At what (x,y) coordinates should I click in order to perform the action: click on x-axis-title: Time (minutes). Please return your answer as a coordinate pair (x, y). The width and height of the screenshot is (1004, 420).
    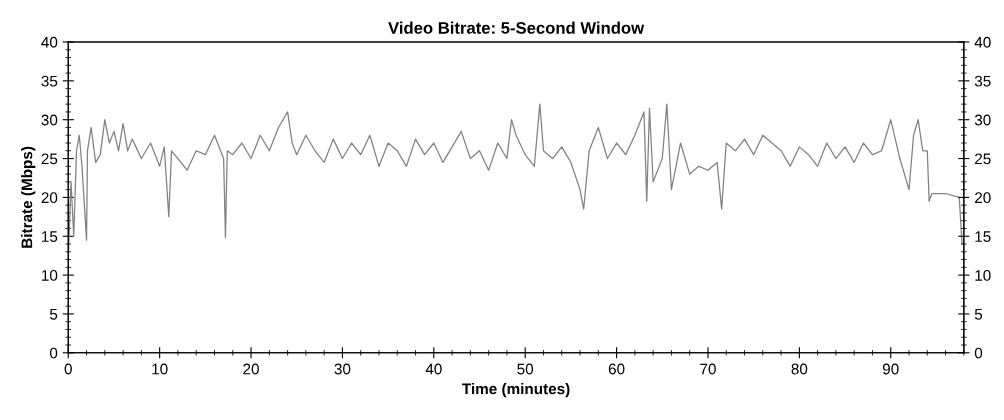
    Looking at the image, I should click on (516, 390).